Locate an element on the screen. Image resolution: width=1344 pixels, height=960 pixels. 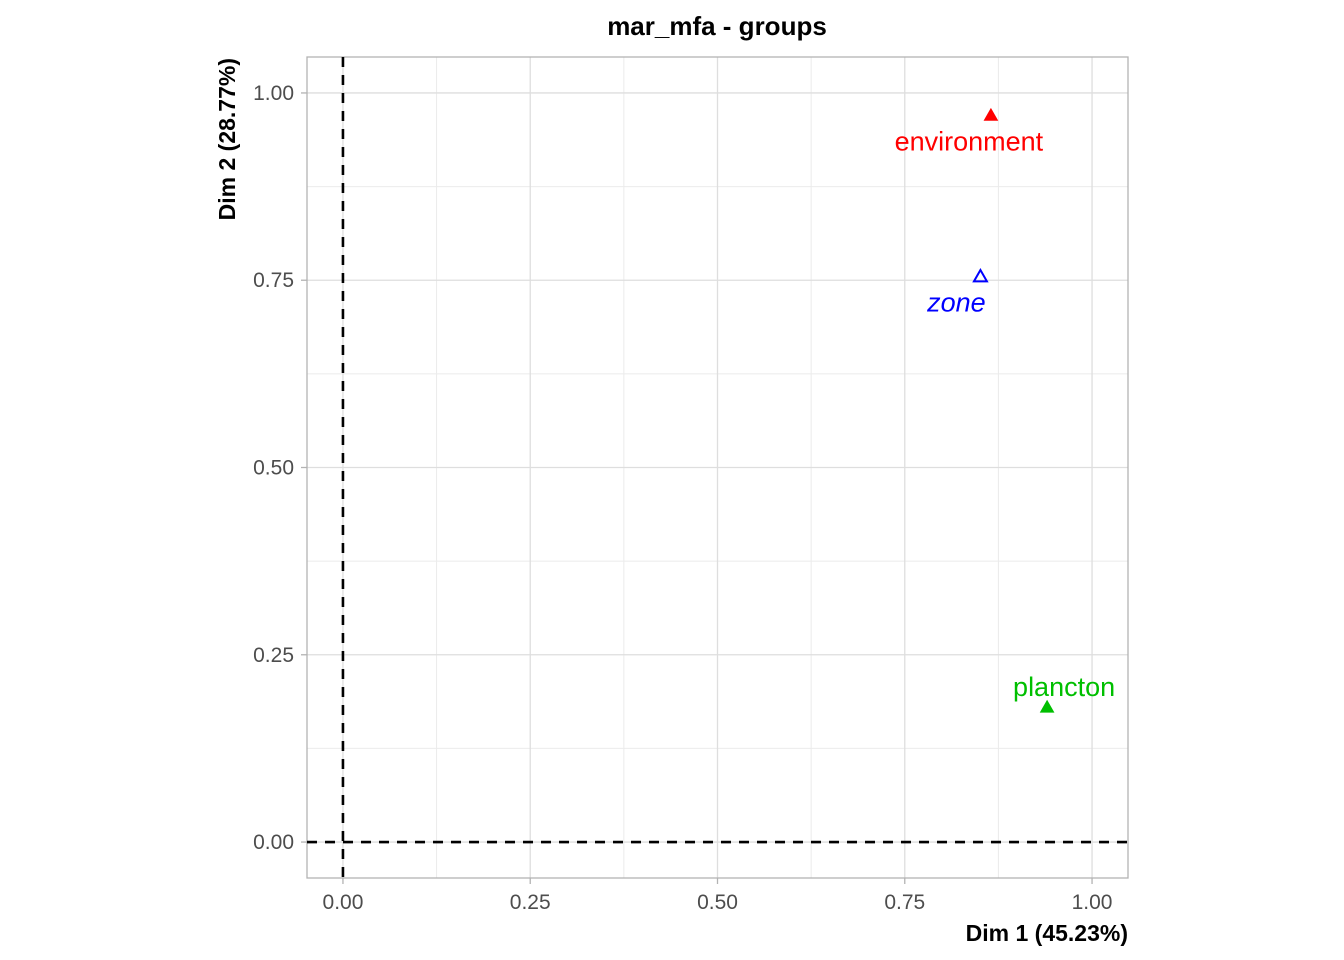
y-tick-label: 0.50 is located at coordinates (273, 468).